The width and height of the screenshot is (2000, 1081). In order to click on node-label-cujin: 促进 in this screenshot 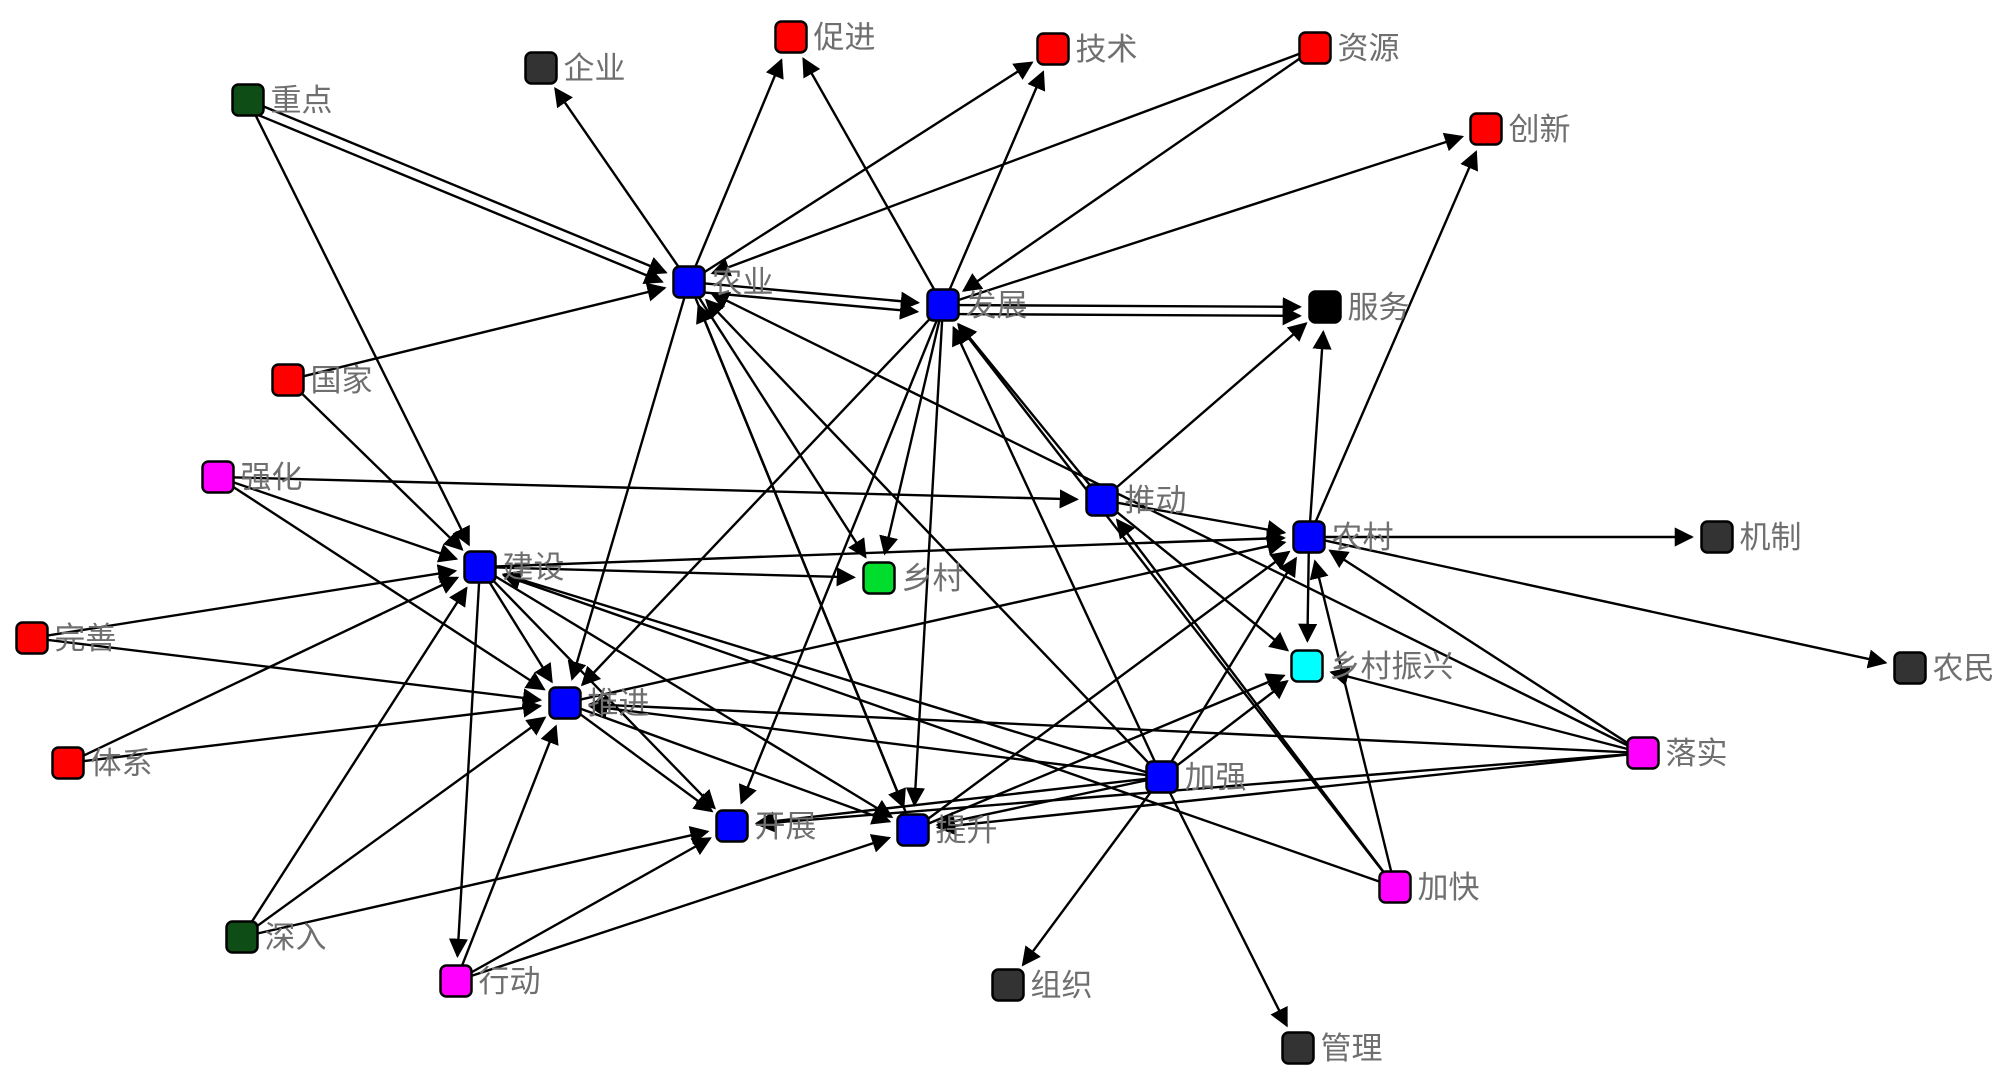, I will do `click(845, 38)`.